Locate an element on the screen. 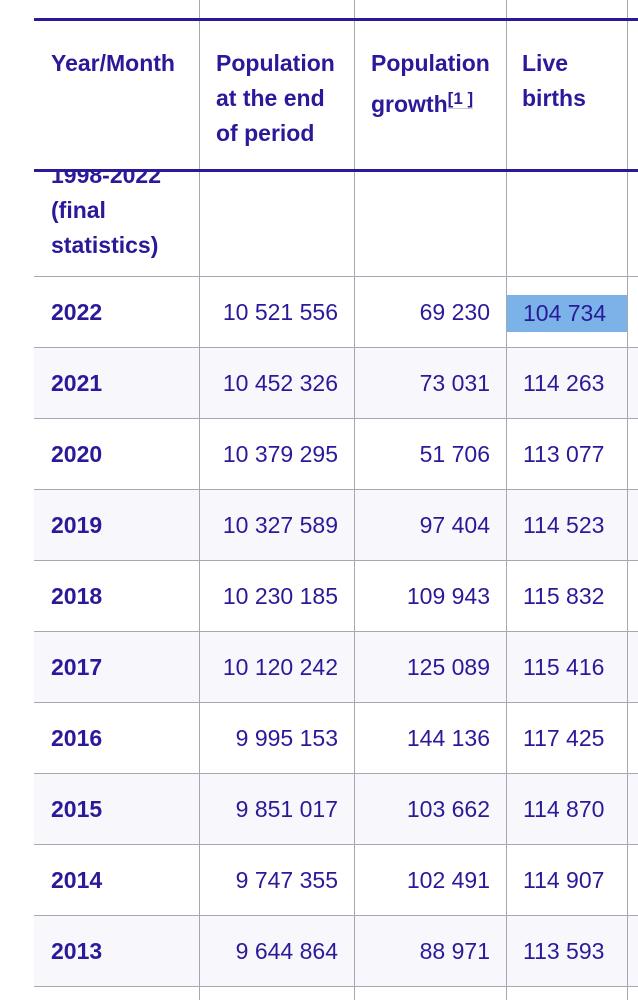 This screenshot has height=1000, width=638. row-births: 113 593 is located at coordinates (564, 951).